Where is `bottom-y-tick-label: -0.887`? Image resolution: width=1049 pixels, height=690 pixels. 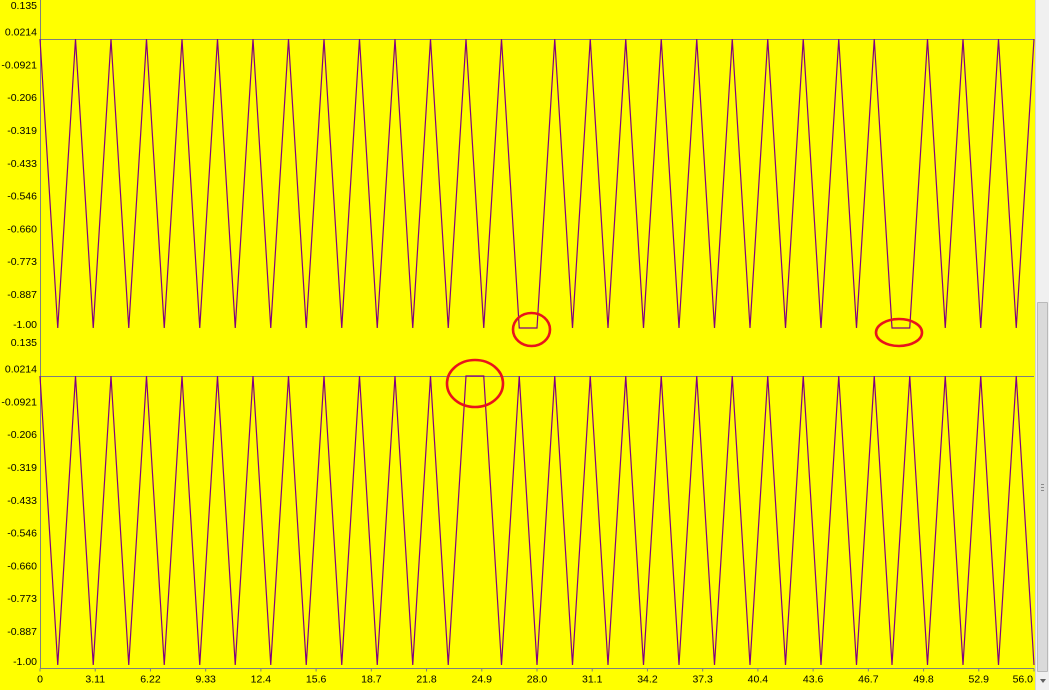
bottom-y-tick-label: -0.887 is located at coordinates (22, 632).